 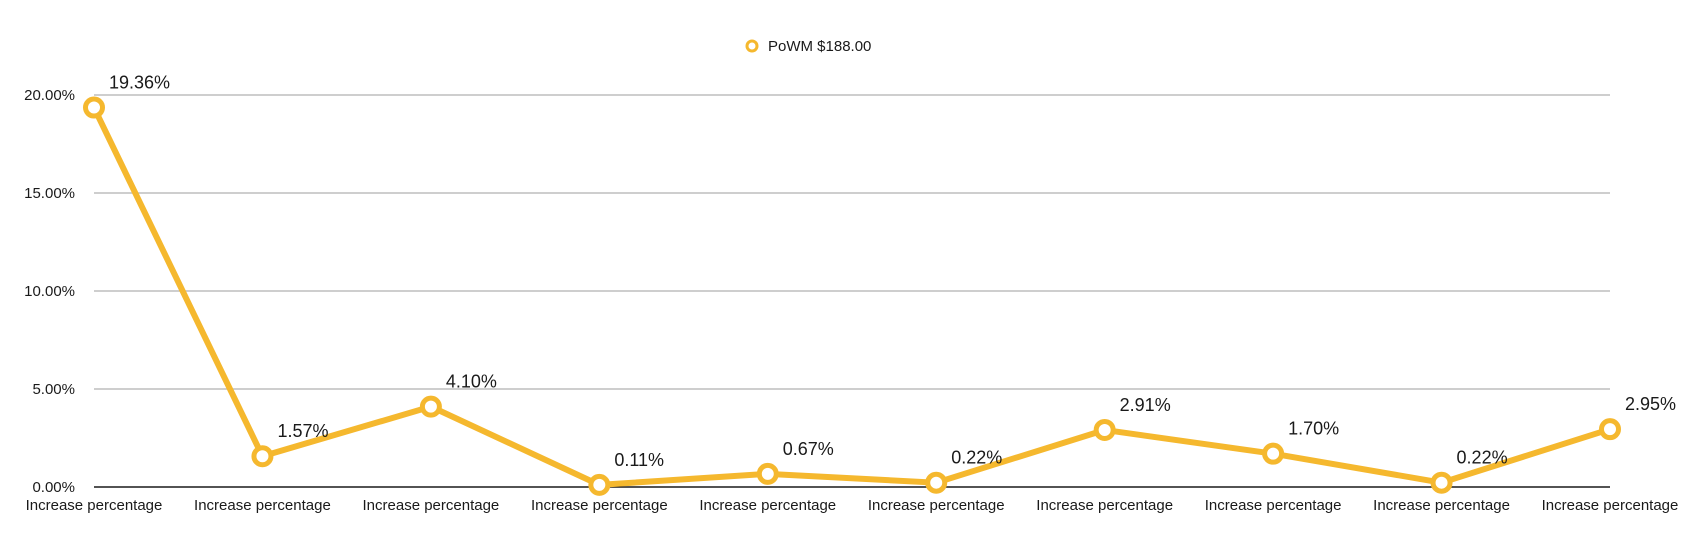 What do you see at coordinates (752, 46) in the screenshot?
I see `legend-marker-icon` at bounding box center [752, 46].